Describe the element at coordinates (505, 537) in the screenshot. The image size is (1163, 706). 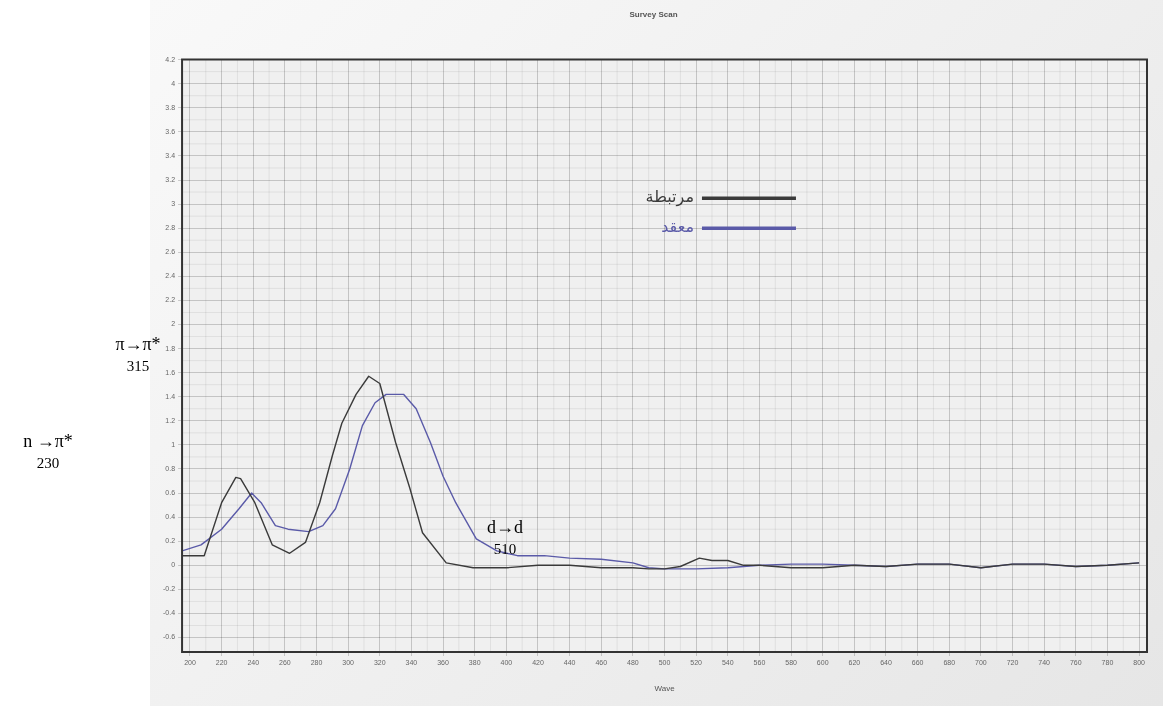
I see `annotation: d→d 510` at that location.